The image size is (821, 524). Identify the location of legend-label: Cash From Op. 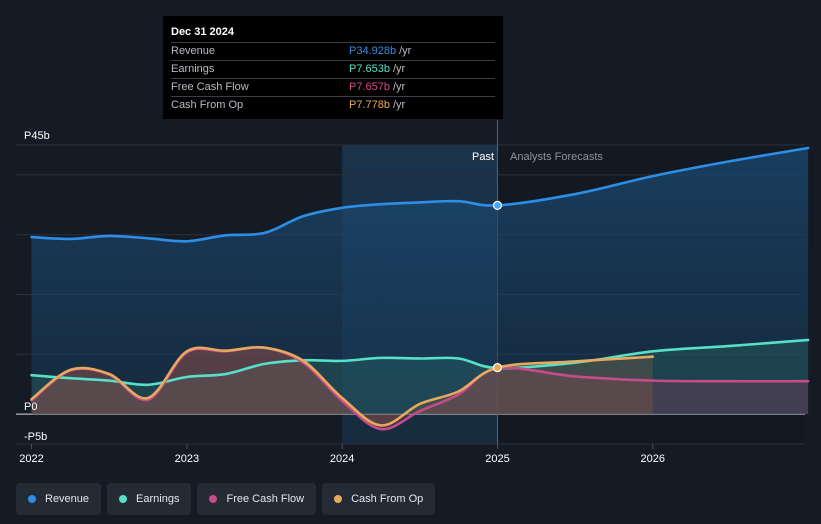
(387, 499).